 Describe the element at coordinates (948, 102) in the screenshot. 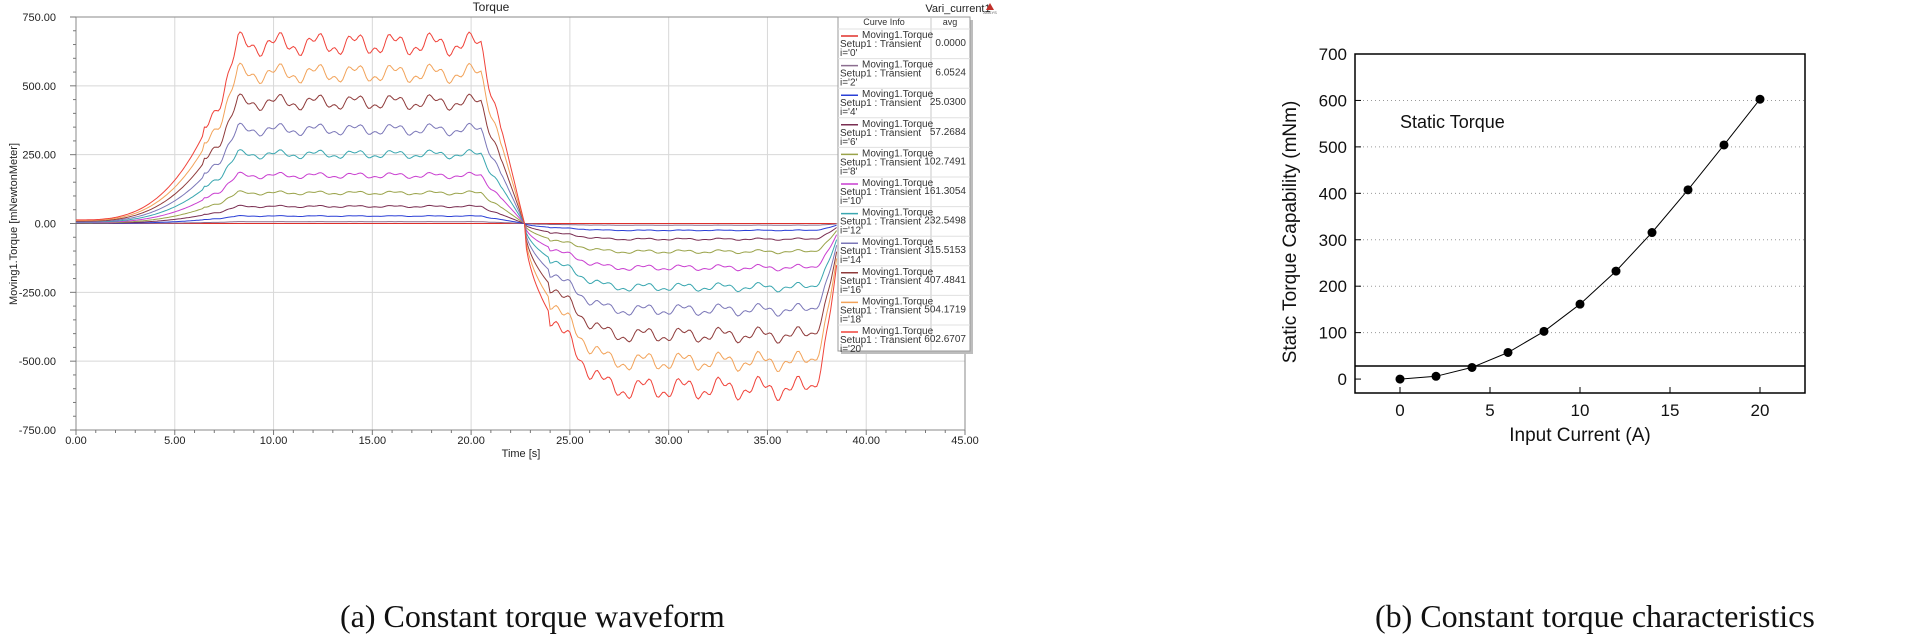

I see `legend-series-avg: 25.0300` at that location.